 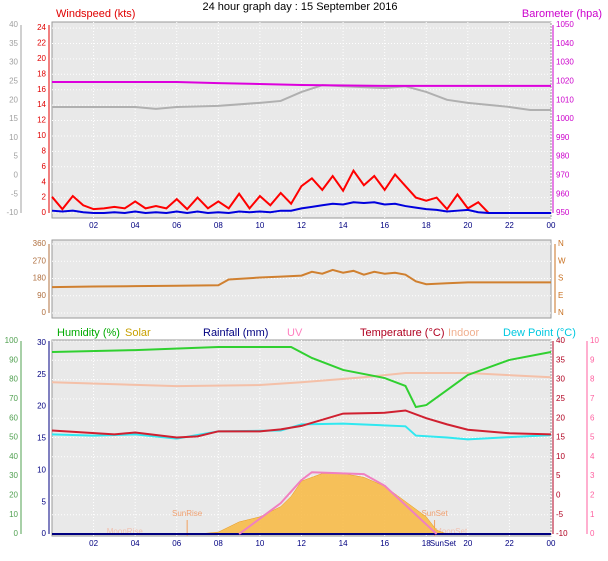 What do you see at coordinates (40, 278) in the screenshot?
I see `y-tick-label: 180` at bounding box center [40, 278].